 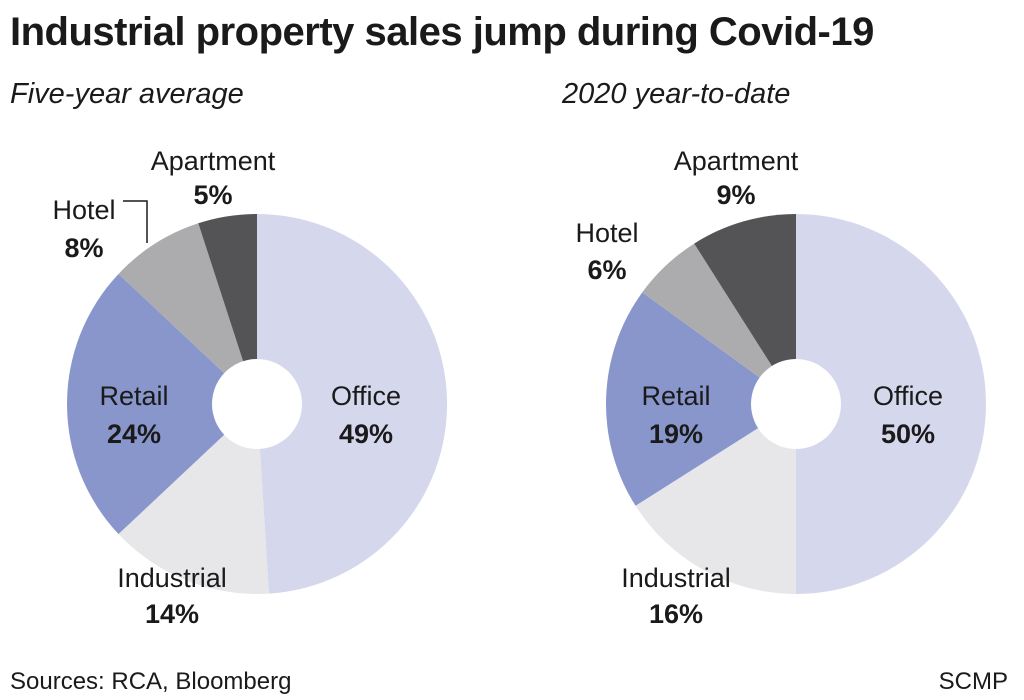 I want to click on right-pie-slice-industrial, so click(x=715, y=499).